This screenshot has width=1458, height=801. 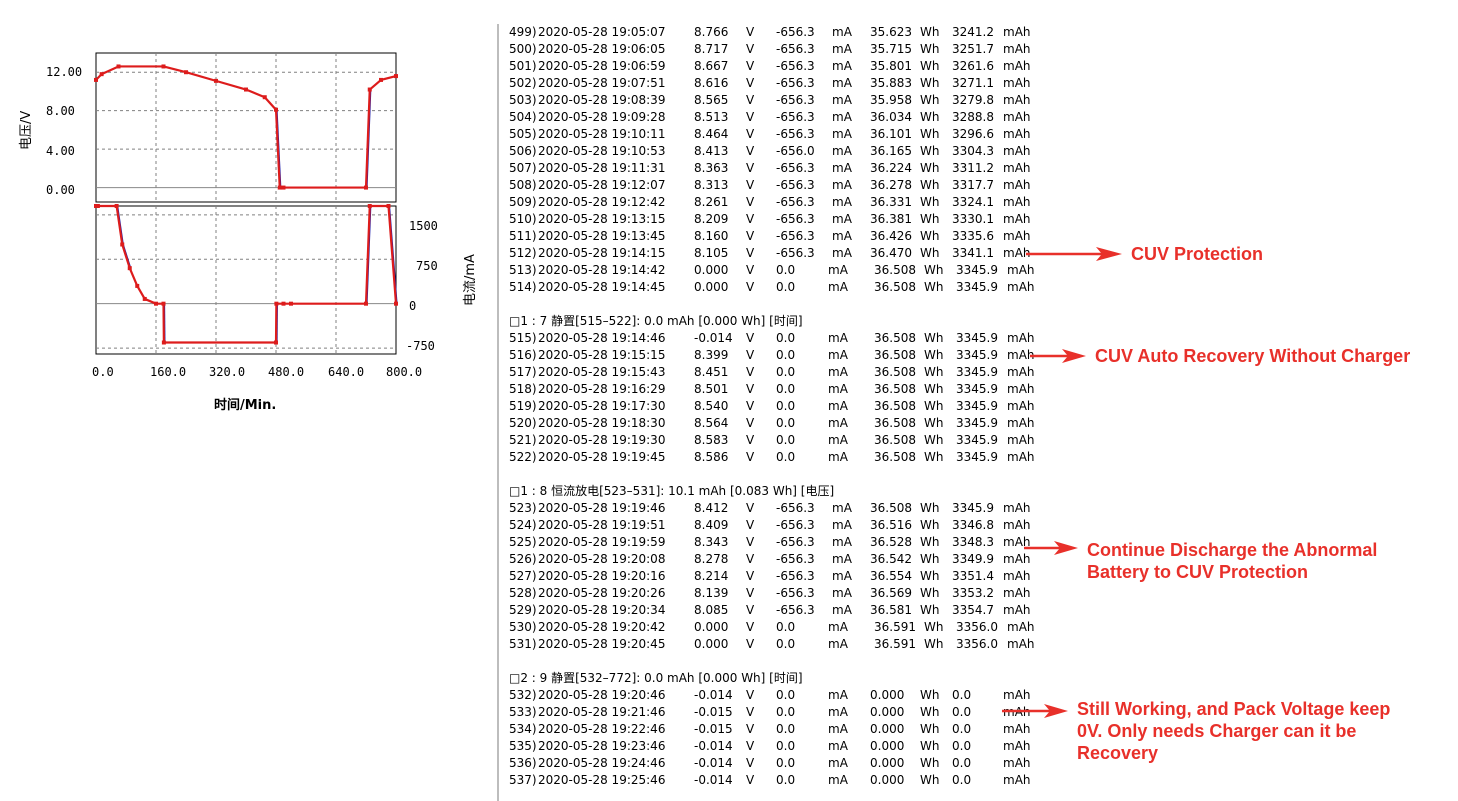 What do you see at coordinates (891, 610) in the screenshot?
I see `log-cell: 36.581` at bounding box center [891, 610].